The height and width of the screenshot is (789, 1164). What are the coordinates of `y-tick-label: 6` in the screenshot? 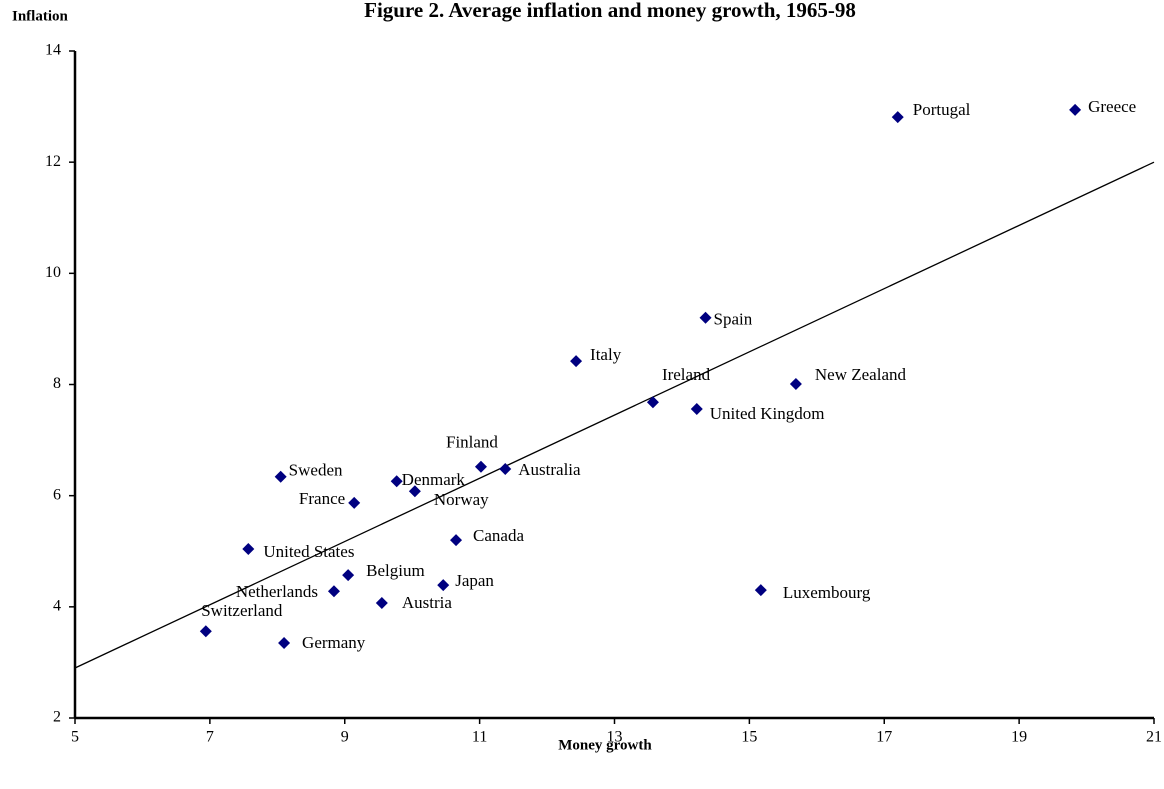 It's located at (57, 494).